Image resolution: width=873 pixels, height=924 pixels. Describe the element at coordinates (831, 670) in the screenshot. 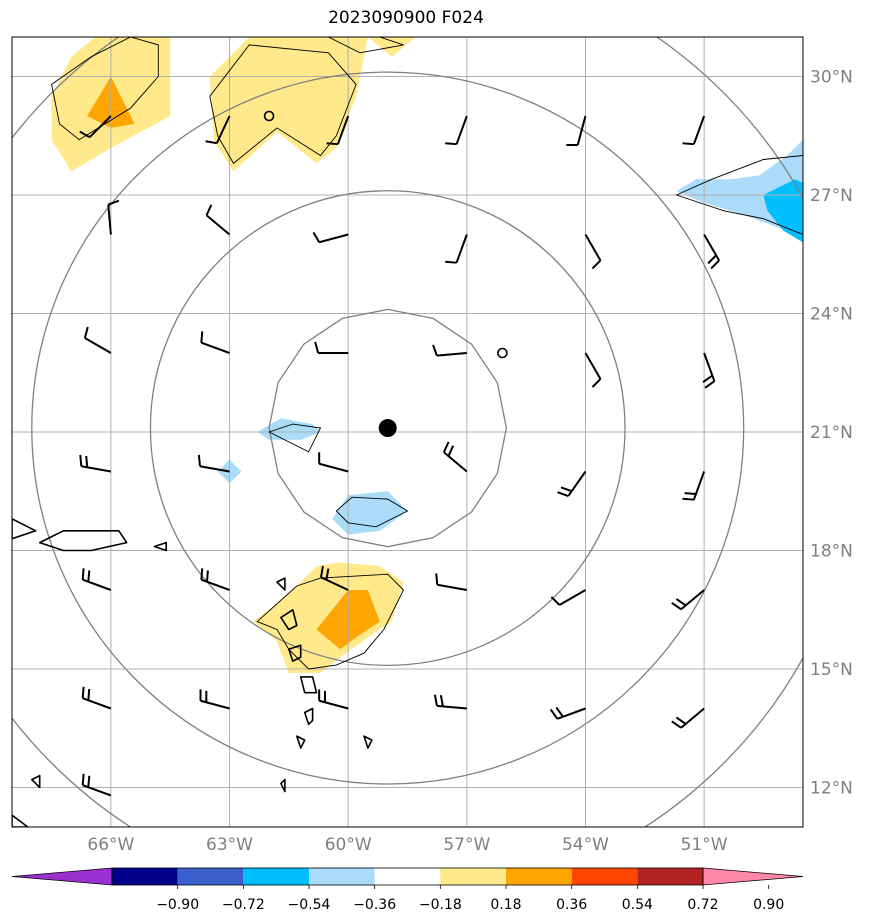

I see `lat-tick-label: 15°N` at that location.